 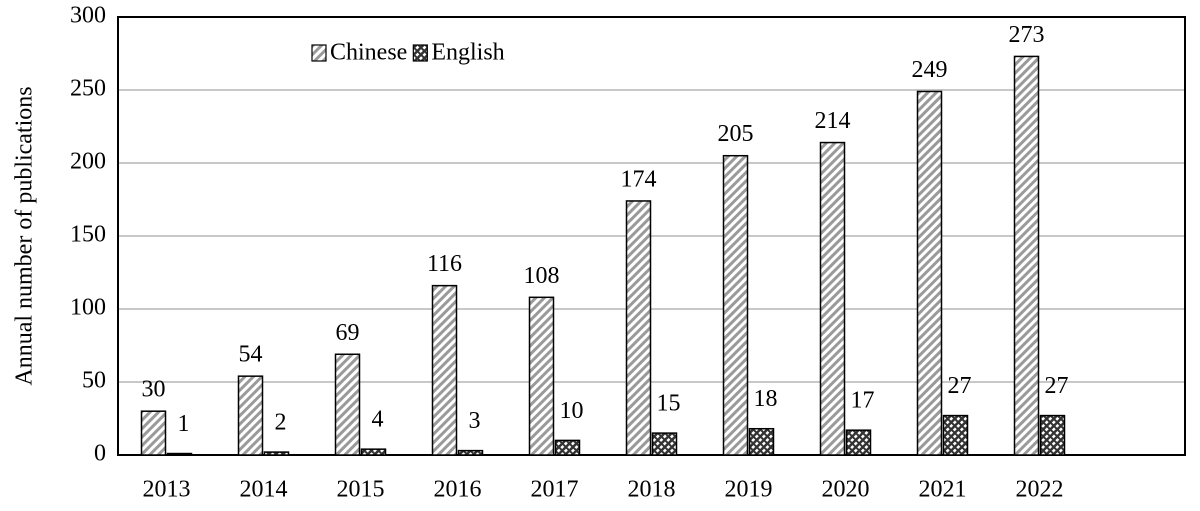 What do you see at coordinates (88, 89) in the screenshot?
I see `y-tick-label: 250` at bounding box center [88, 89].